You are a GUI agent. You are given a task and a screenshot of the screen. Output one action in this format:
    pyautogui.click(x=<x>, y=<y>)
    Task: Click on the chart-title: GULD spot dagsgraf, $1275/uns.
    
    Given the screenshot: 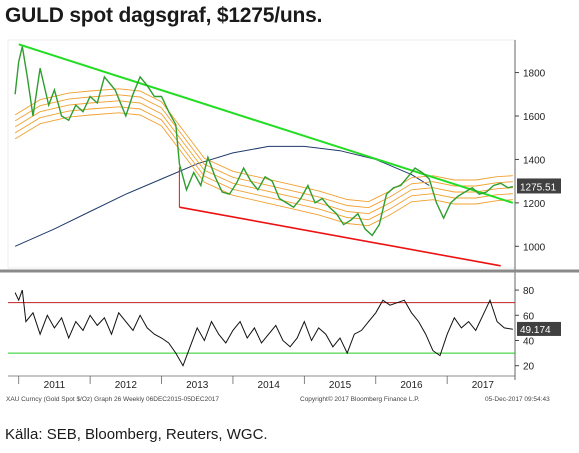 What is the action you would take?
    pyautogui.click(x=164, y=15)
    